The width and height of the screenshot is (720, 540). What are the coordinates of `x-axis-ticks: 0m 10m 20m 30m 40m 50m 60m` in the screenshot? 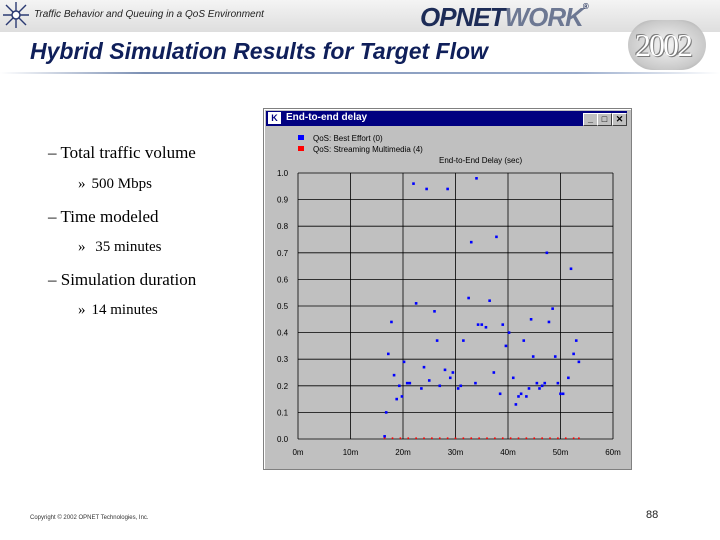 It's located at (456, 452).